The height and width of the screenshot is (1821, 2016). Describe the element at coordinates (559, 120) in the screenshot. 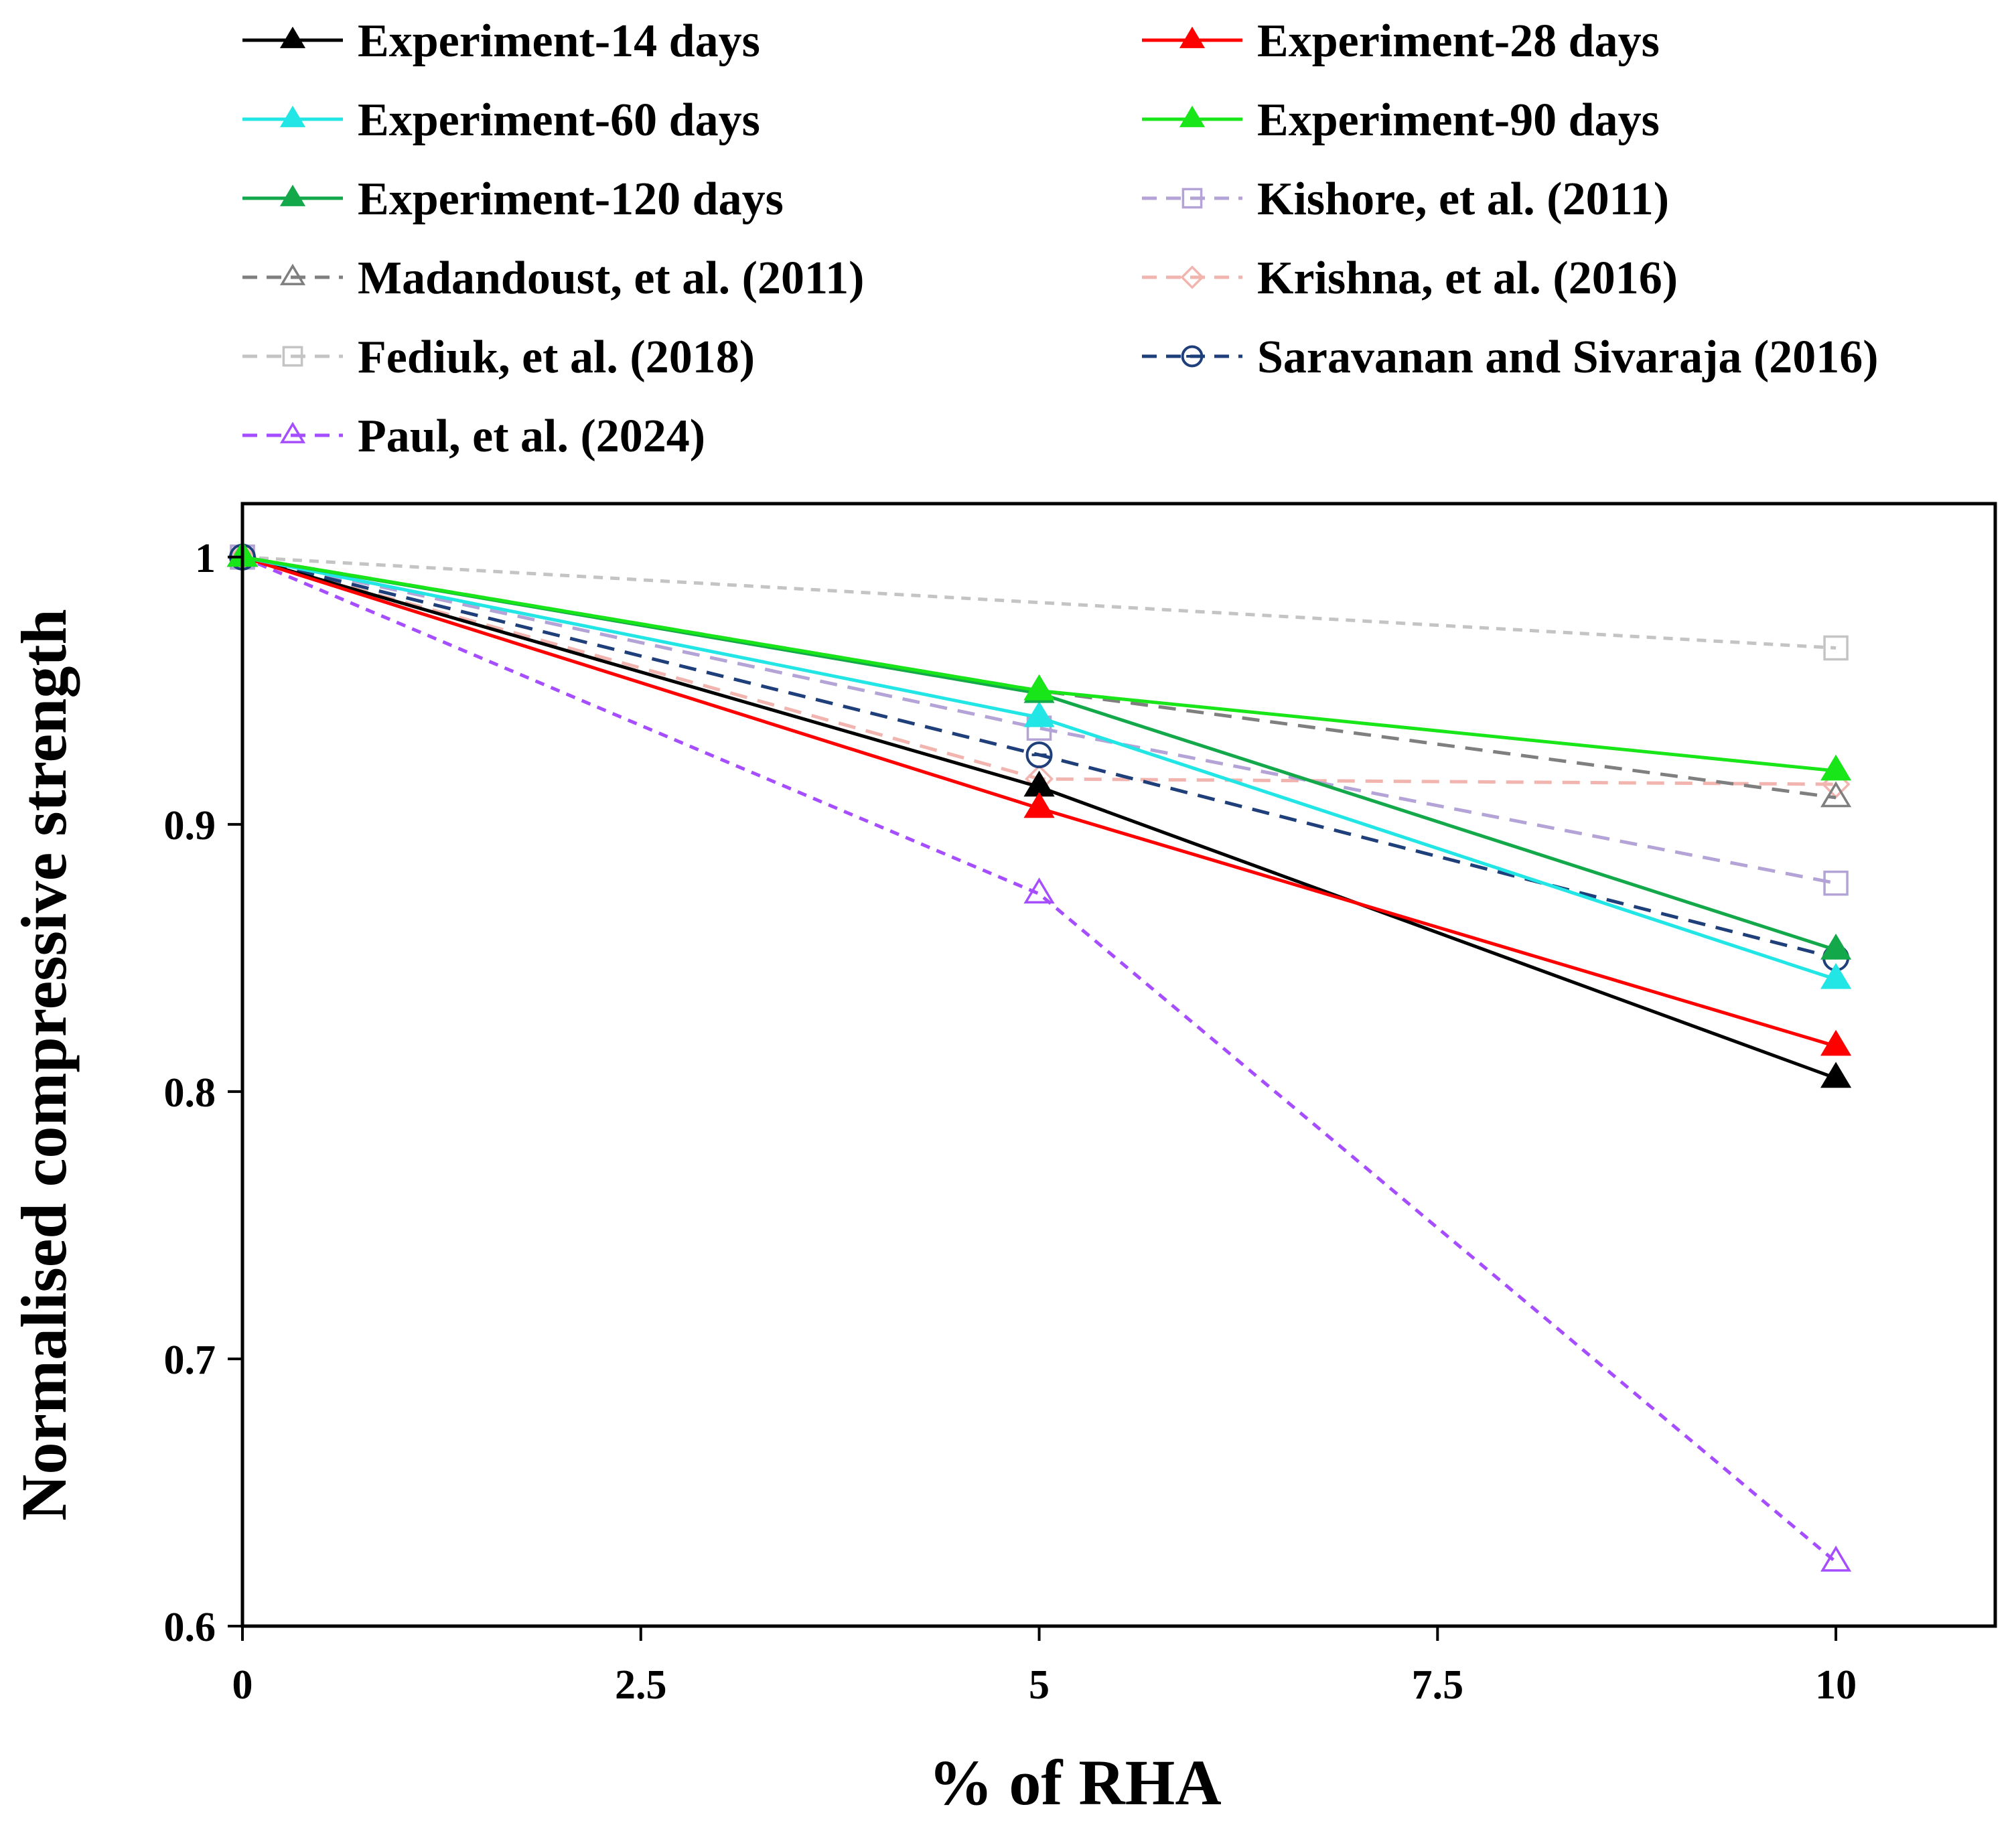

I see `legend-label-exp60: Experiment-60 days` at that location.